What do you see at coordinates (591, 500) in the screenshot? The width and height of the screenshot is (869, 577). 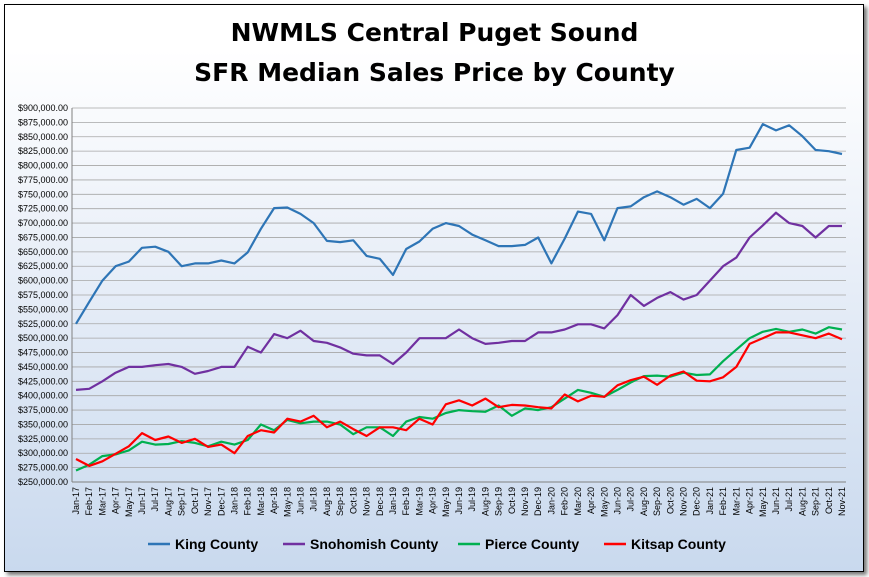 I see `x-tick-label: Apr-20` at bounding box center [591, 500].